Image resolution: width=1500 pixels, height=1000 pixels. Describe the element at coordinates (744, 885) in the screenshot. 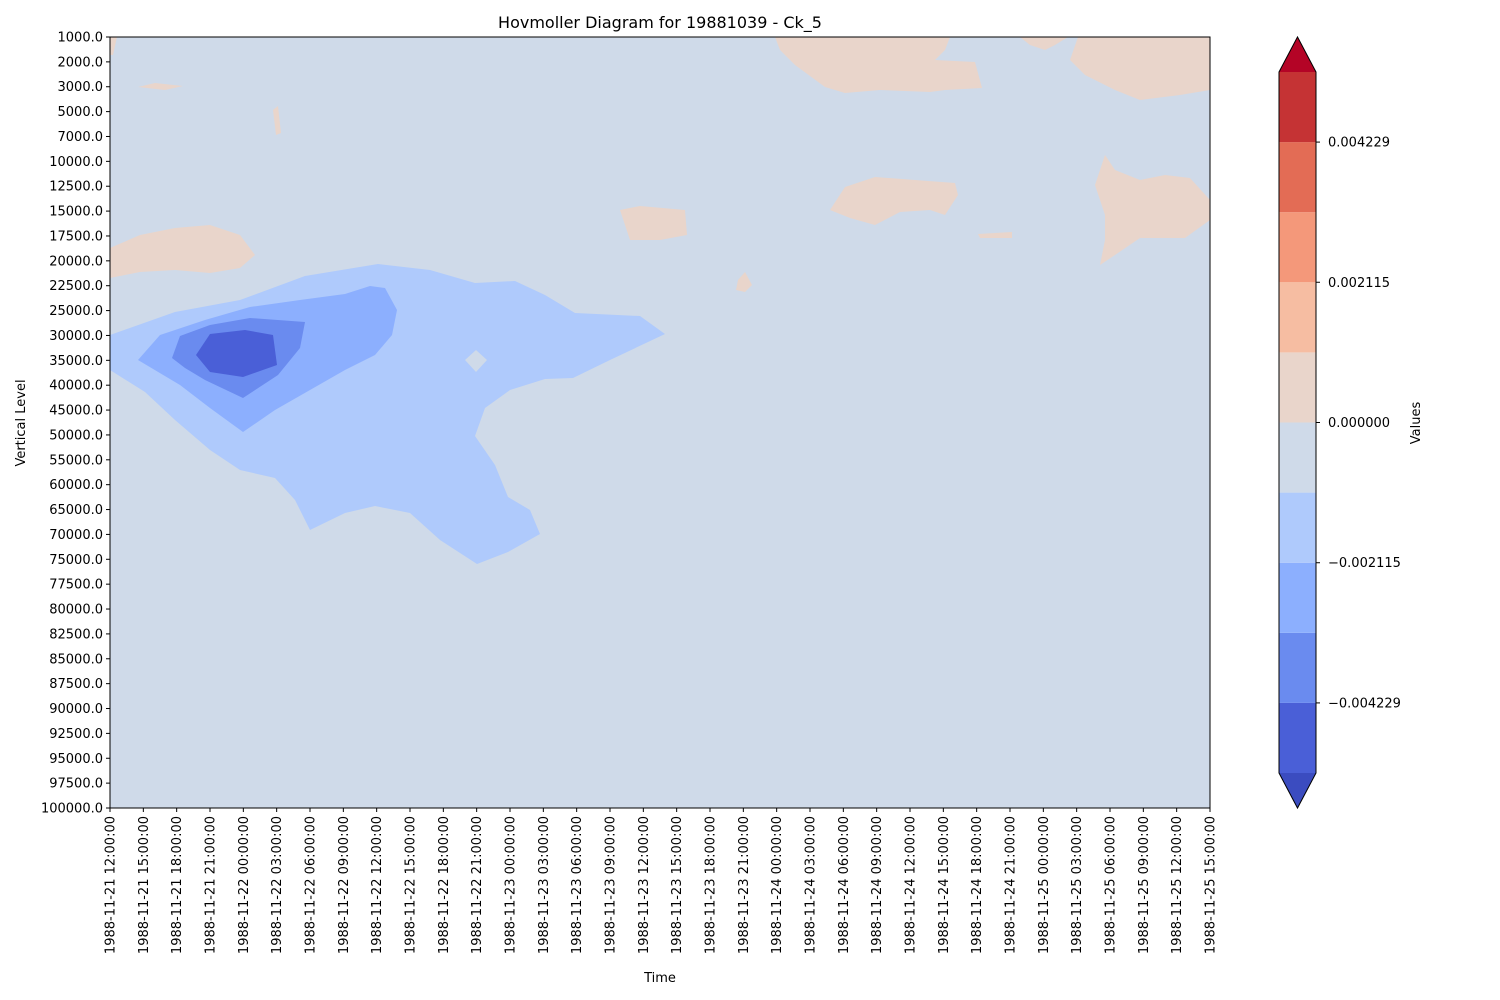

I see `x-tick-label: 1988-11-23 21:00:00` at that location.